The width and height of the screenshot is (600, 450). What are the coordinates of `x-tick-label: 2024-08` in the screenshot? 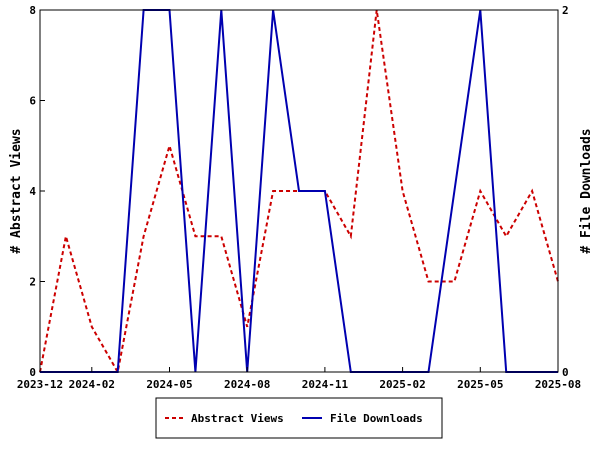 It's located at (247, 384).